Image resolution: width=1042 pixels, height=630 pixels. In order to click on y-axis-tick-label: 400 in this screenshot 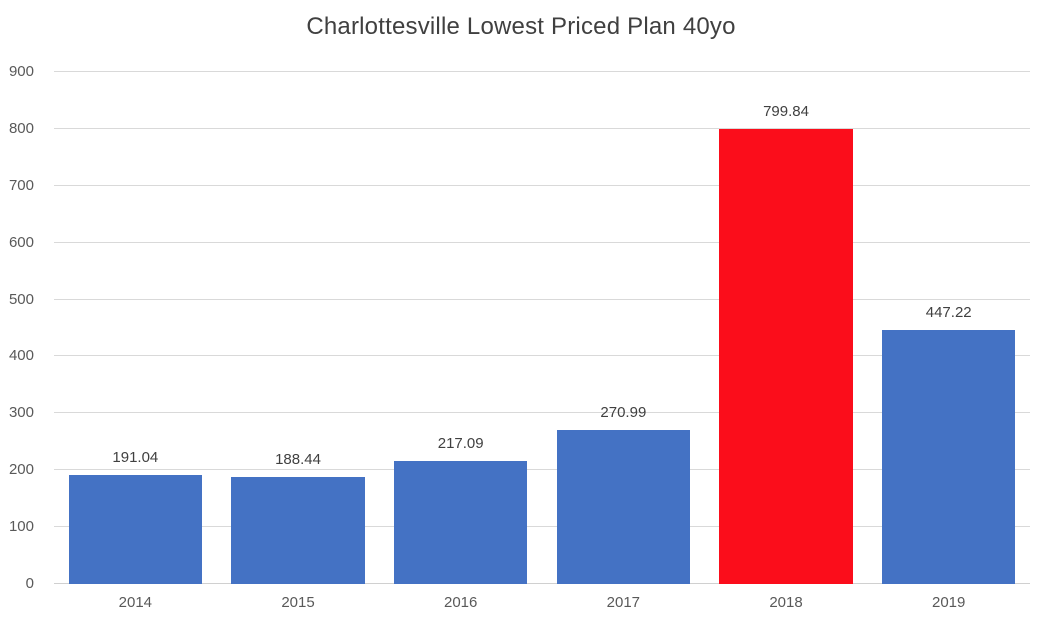, I will do `click(21, 356)`.